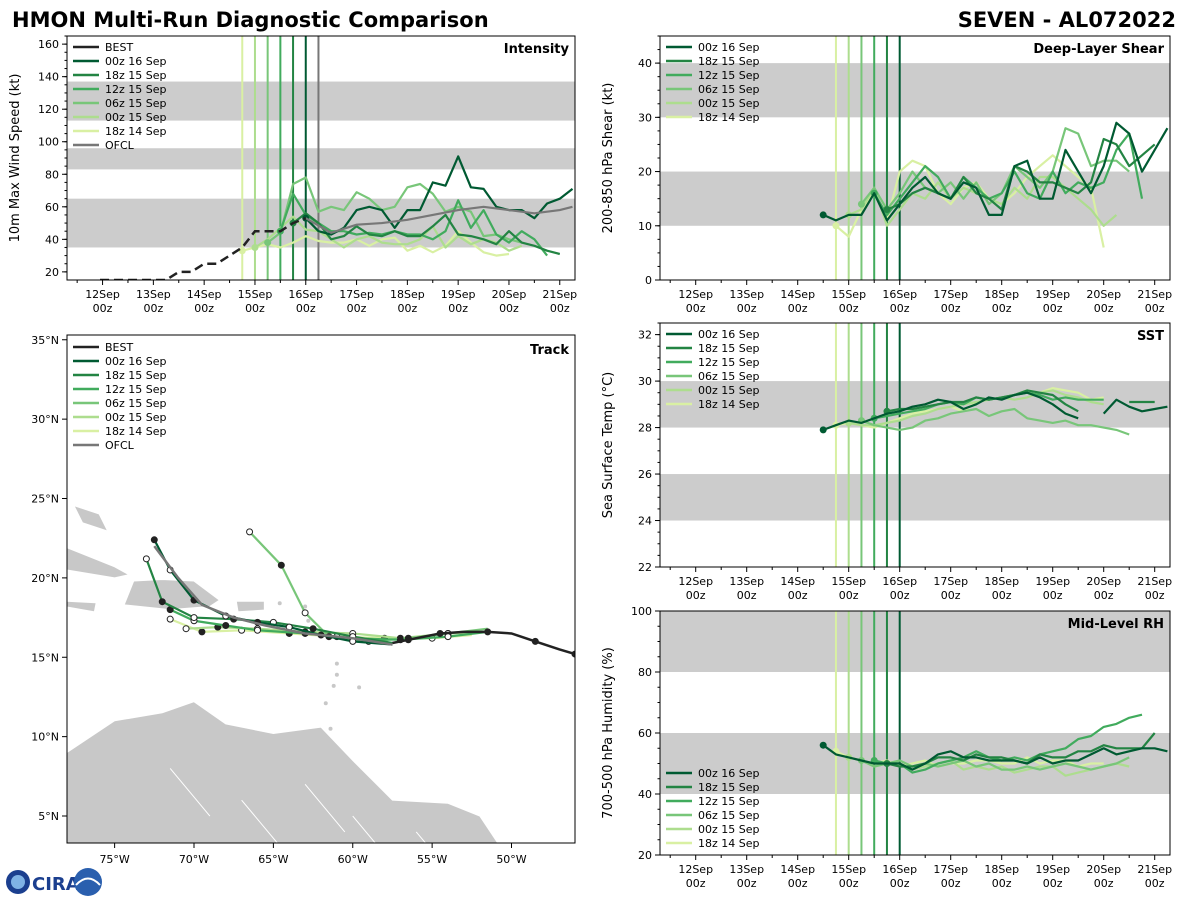  What do you see at coordinates (729, 843) in the screenshot?
I see `legend-label: 18z 14 Sep` at bounding box center [729, 843].